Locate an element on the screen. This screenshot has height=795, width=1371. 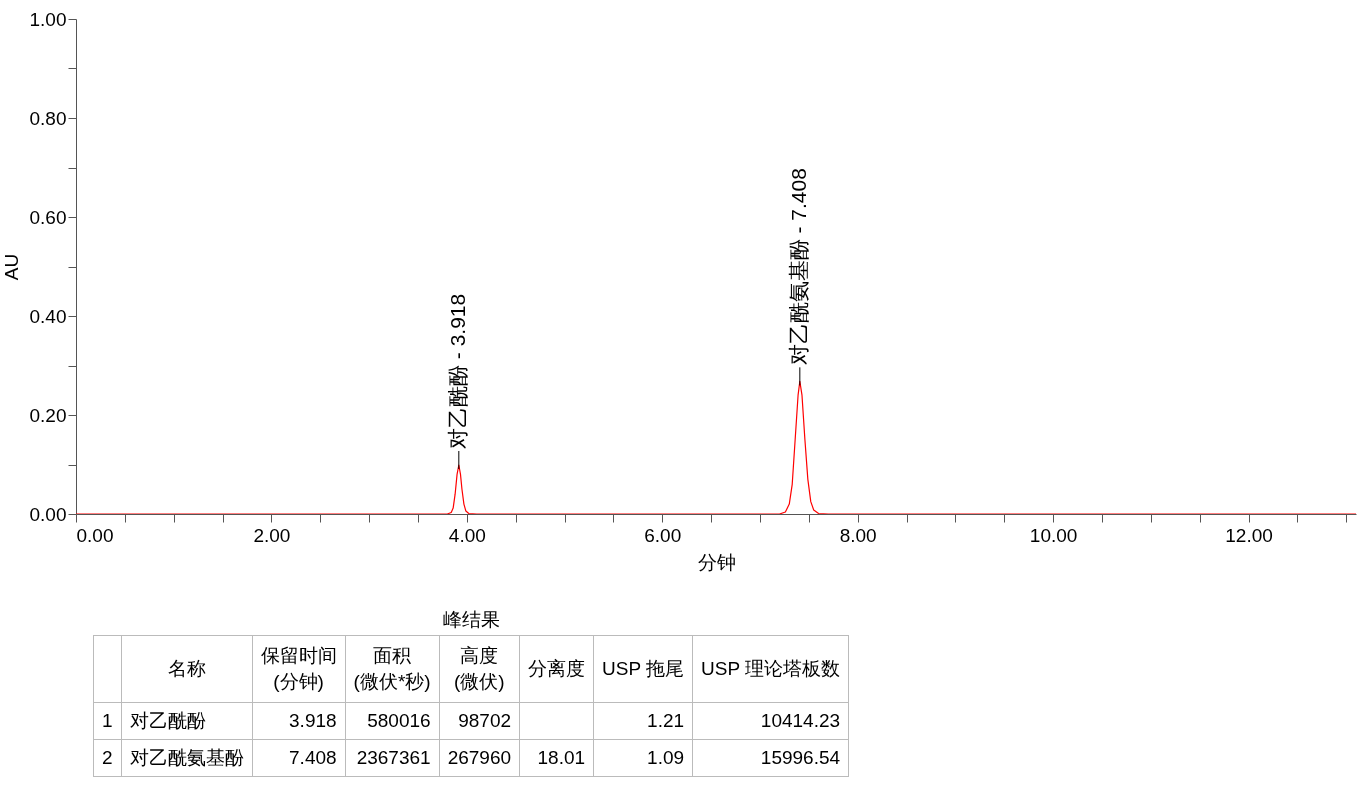
text: 18.01 is located at coordinates (556, 758).